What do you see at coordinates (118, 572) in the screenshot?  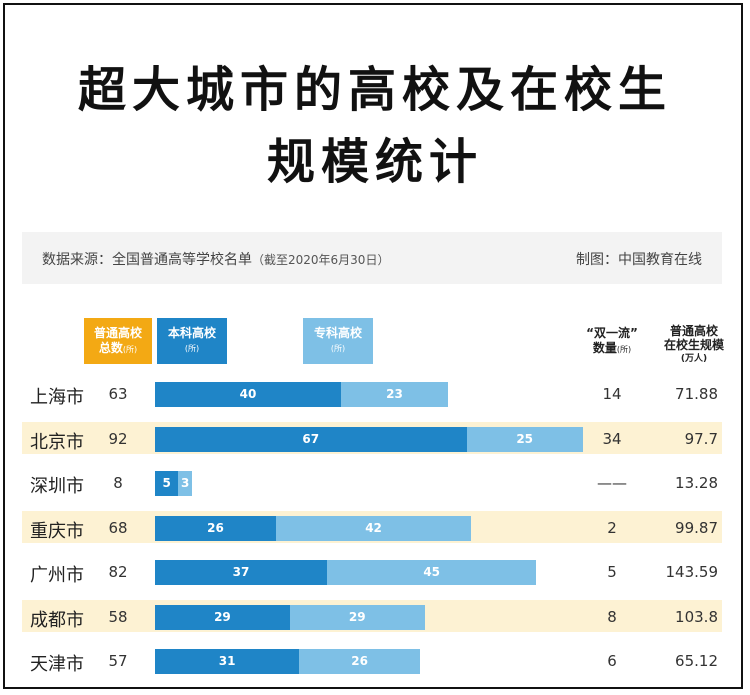 I see `total-value: 82` at bounding box center [118, 572].